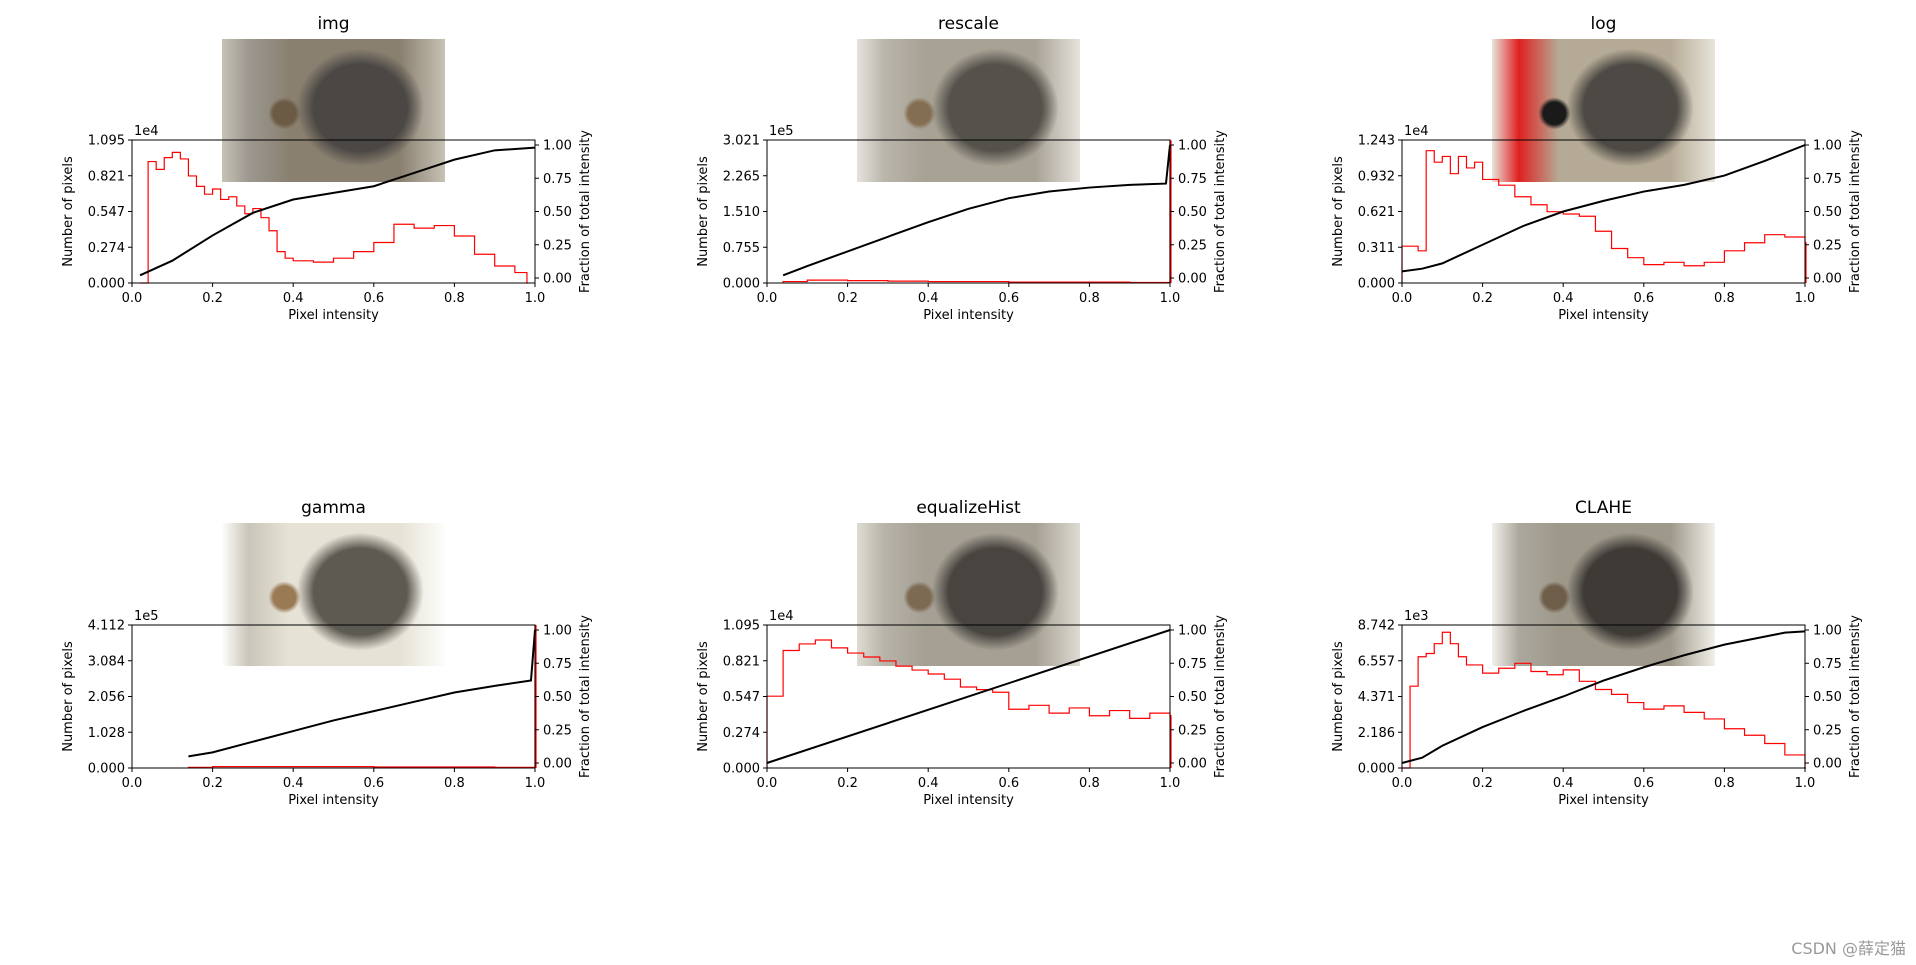  Describe the element at coordinates (1827, 146) in the screenshot. I see `y2-tick-label-log-4: 1.00` at that location.